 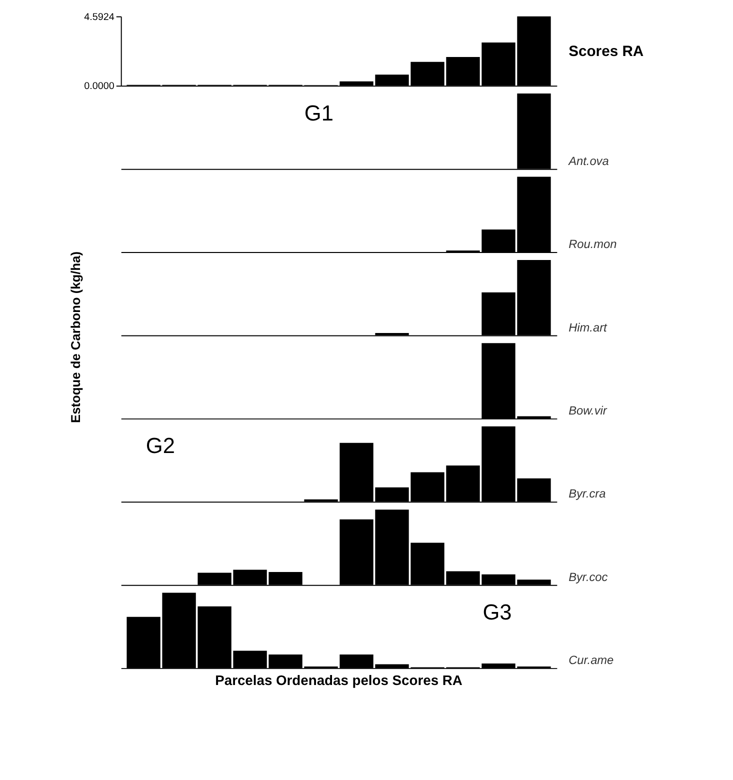 What do you see at coordinates (76, 337) in the screenshot?
I see `y-axis-title: Estoque de Carbono (kg/ha)` at bounding box center [76, 337].